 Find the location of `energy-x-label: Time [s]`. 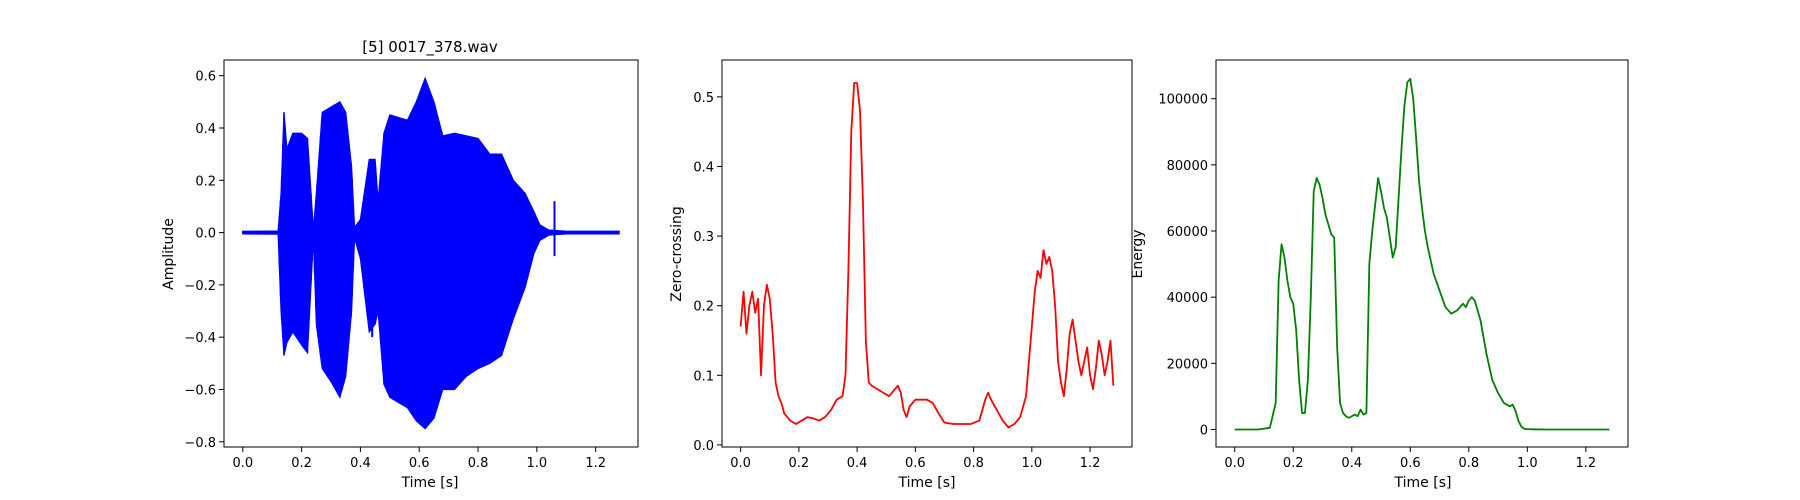

energy-x-label: Time [s] is located at coordinates (1423, 483).